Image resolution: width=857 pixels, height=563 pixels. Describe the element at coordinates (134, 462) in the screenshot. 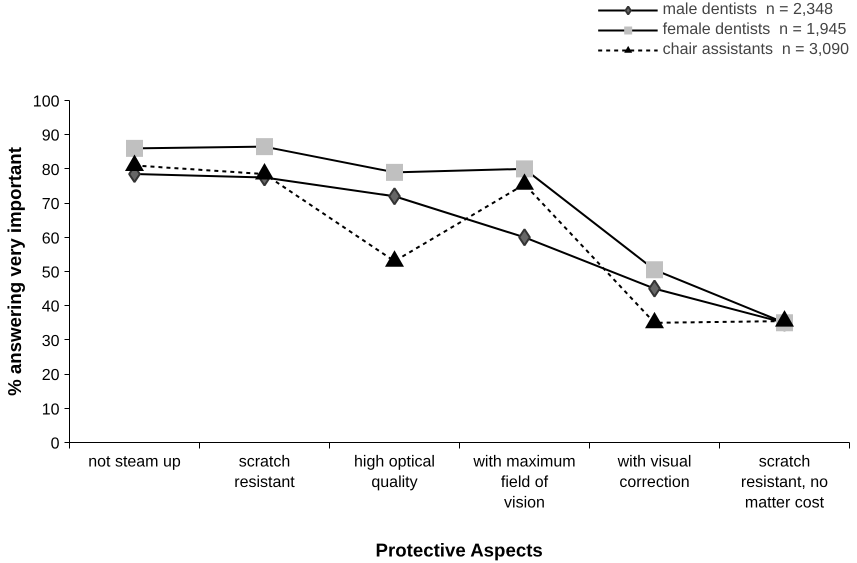

I see `x-tick-label: not steam up` at that location.